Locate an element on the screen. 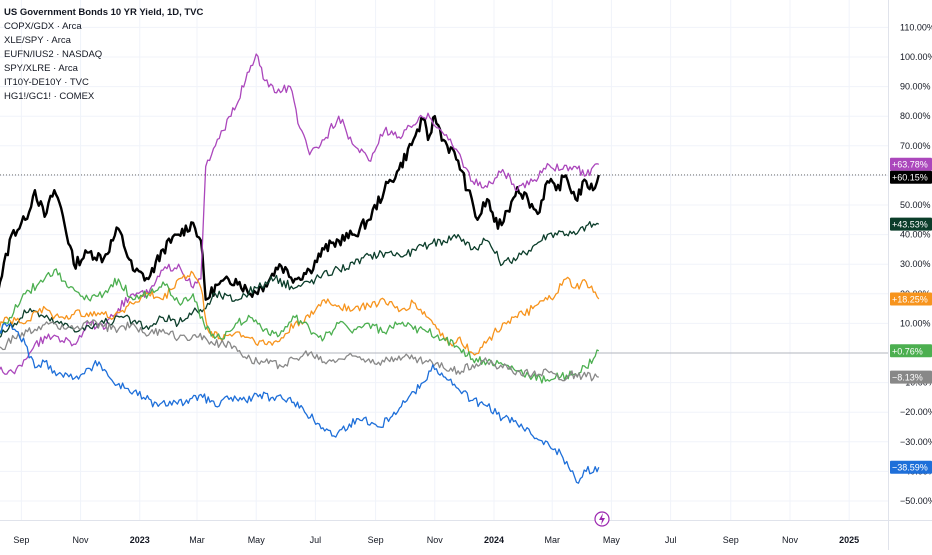 Image resolution: width=932 pixels, height=555 pixels. last-value-label: +63.78% is located at coordinates (910, 165).